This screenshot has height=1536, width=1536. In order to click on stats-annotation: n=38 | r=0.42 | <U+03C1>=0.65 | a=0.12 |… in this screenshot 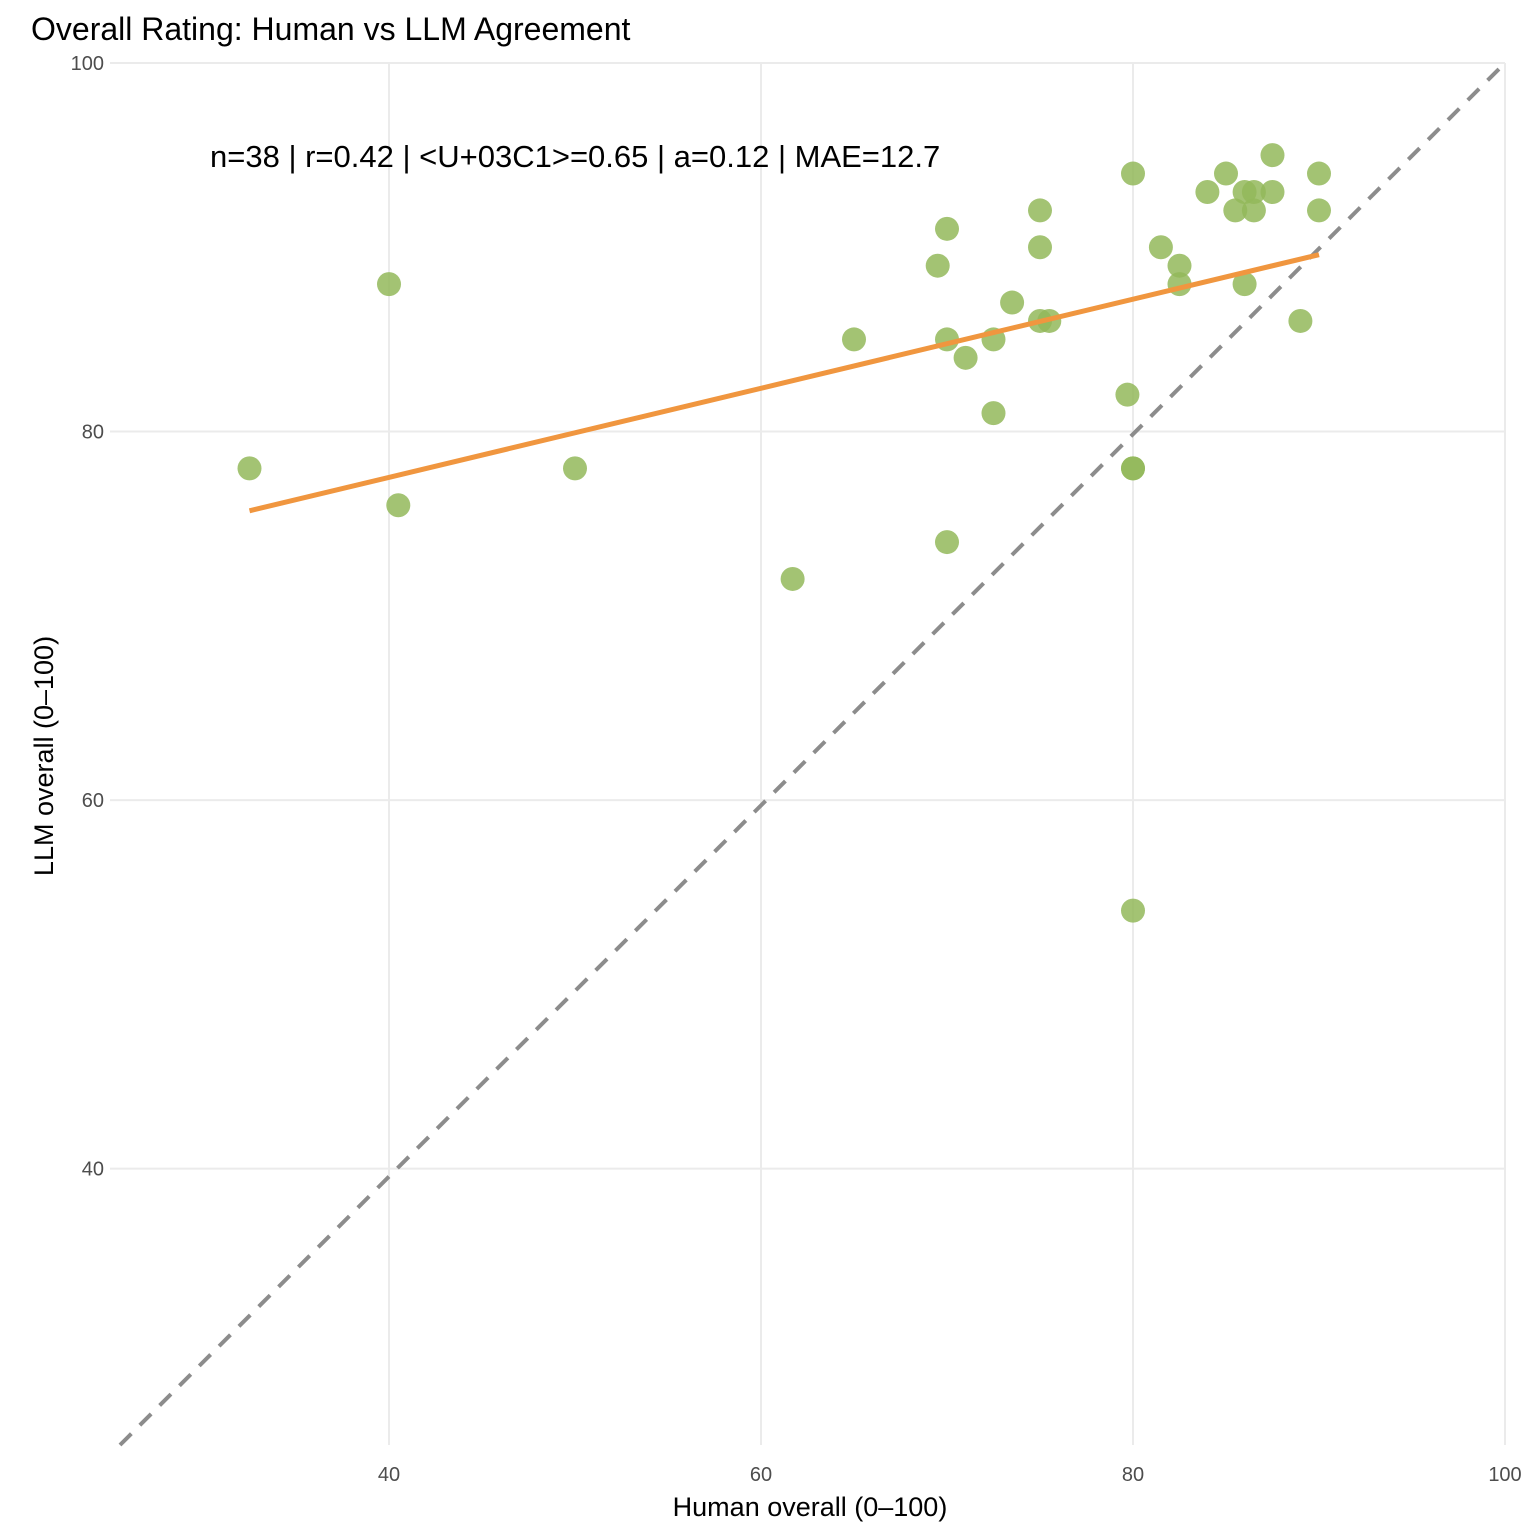, I will do `click(575, 156)`.